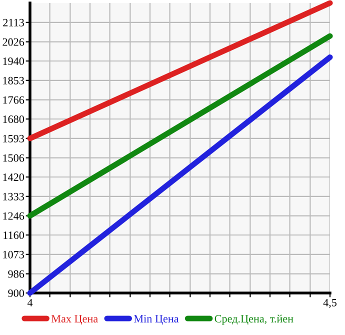  I want to click on x-tick-label: 4, so click(30, 302).